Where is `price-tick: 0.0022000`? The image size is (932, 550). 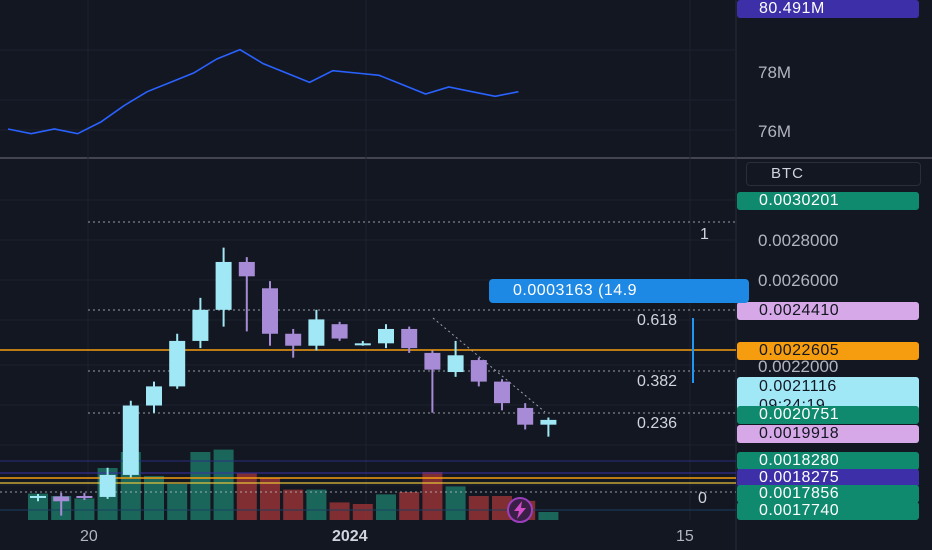 price-tick: 0.0022000 is located at coordinates (798, 366).